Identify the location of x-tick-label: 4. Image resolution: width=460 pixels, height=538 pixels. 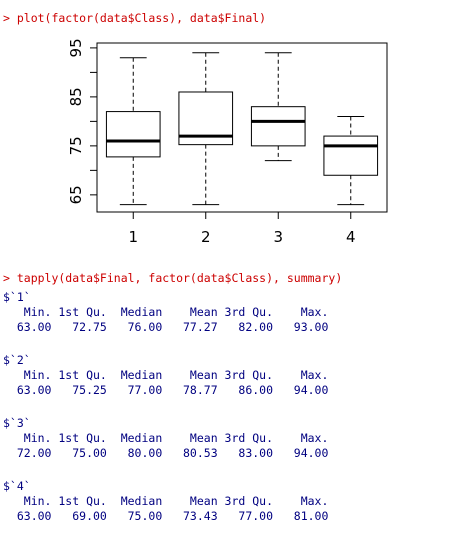
(351, 237).